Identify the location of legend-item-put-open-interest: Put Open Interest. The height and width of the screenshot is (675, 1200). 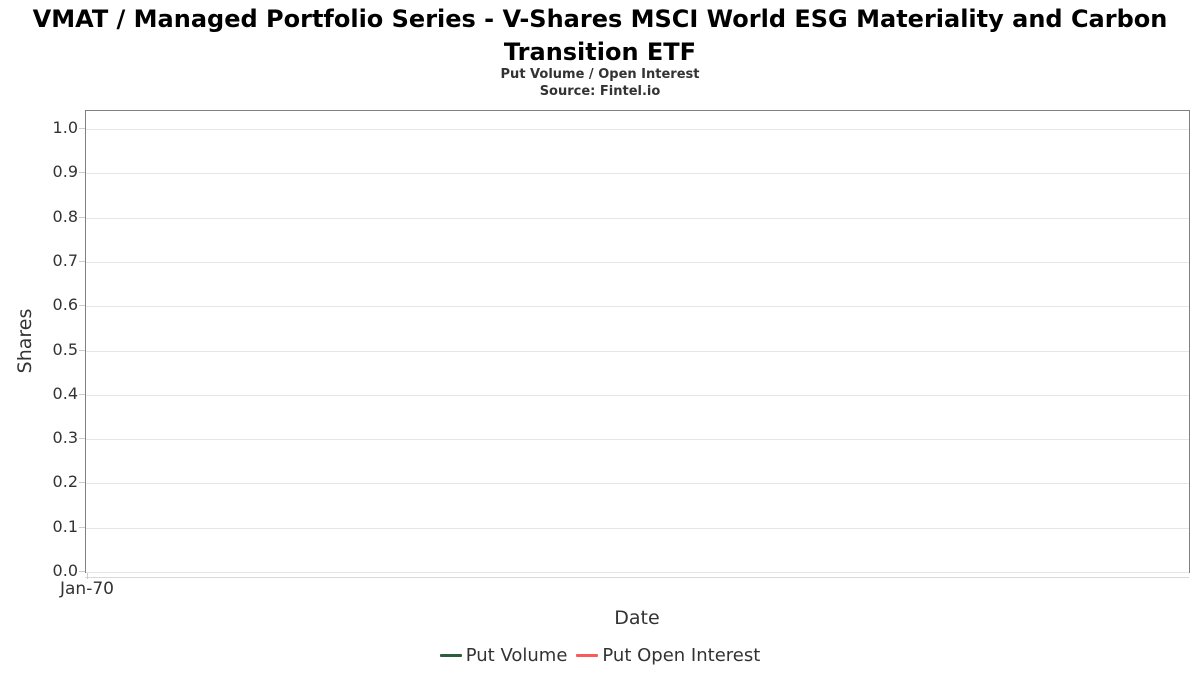
(668, 655).